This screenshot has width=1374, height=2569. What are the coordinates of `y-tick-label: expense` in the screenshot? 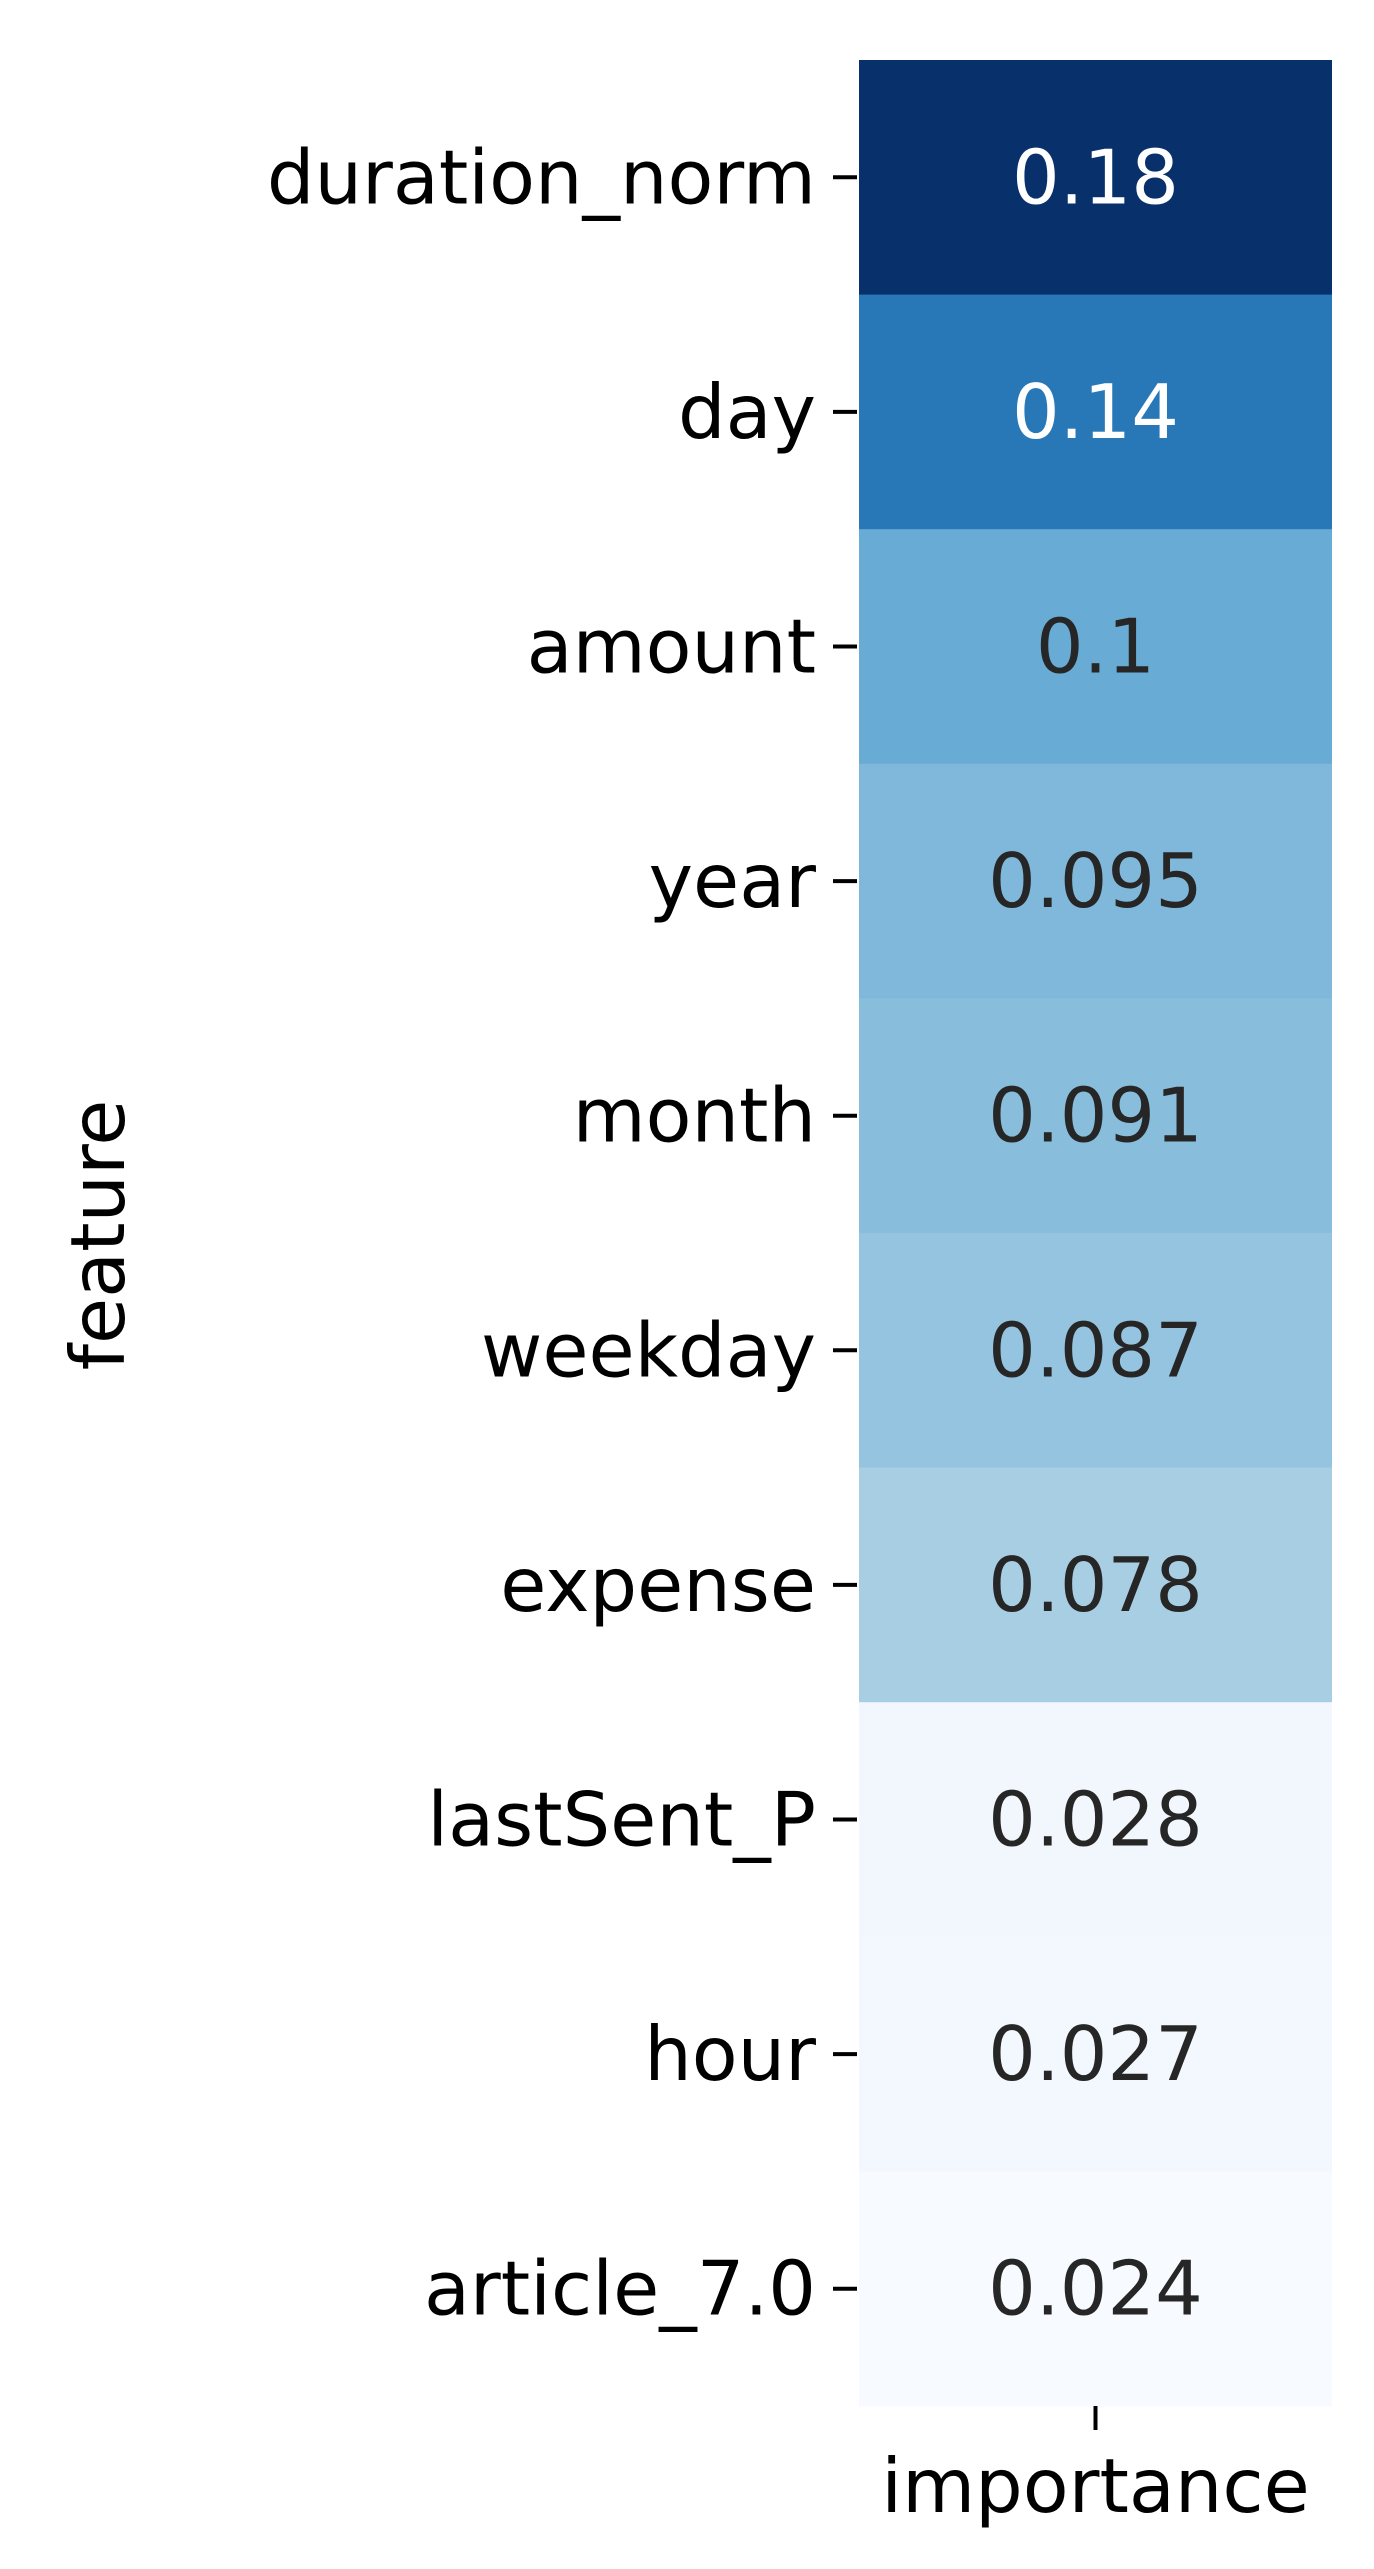 It's located at (658, 1585).